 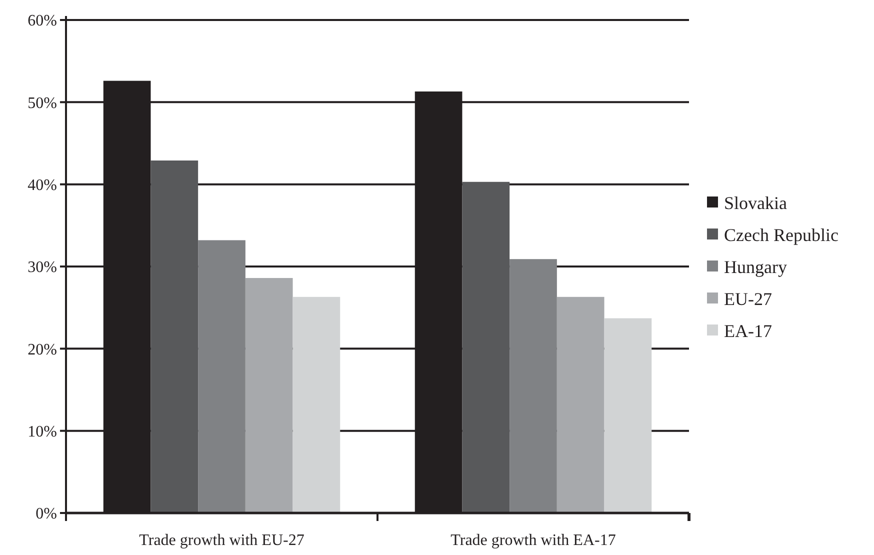 I want to click on y-tick-label: 20%, so click(x=42, y=349).